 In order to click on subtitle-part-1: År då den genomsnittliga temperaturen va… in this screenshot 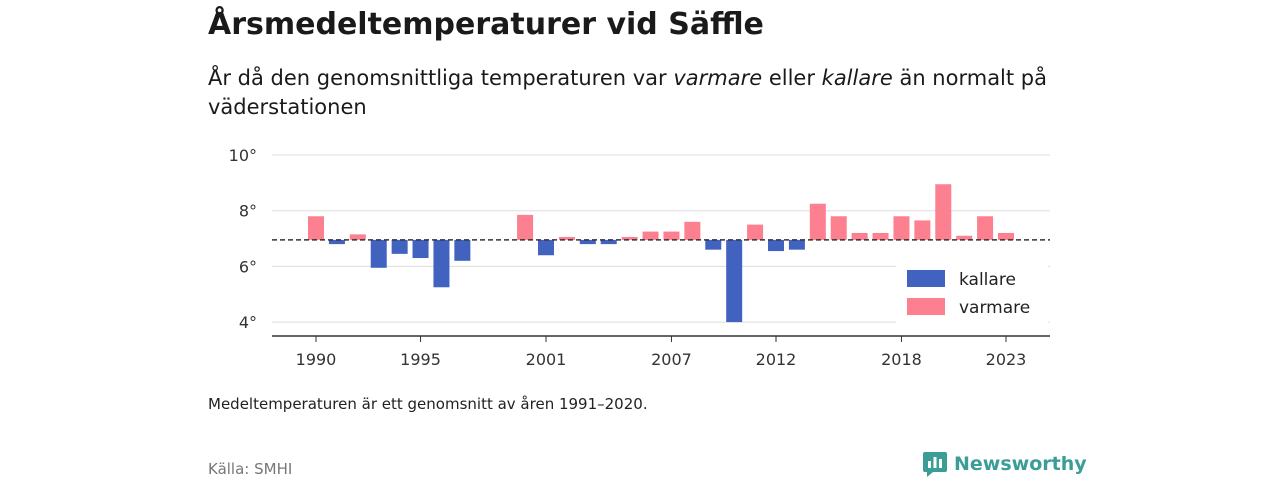, I will do `click(441, 78)`.